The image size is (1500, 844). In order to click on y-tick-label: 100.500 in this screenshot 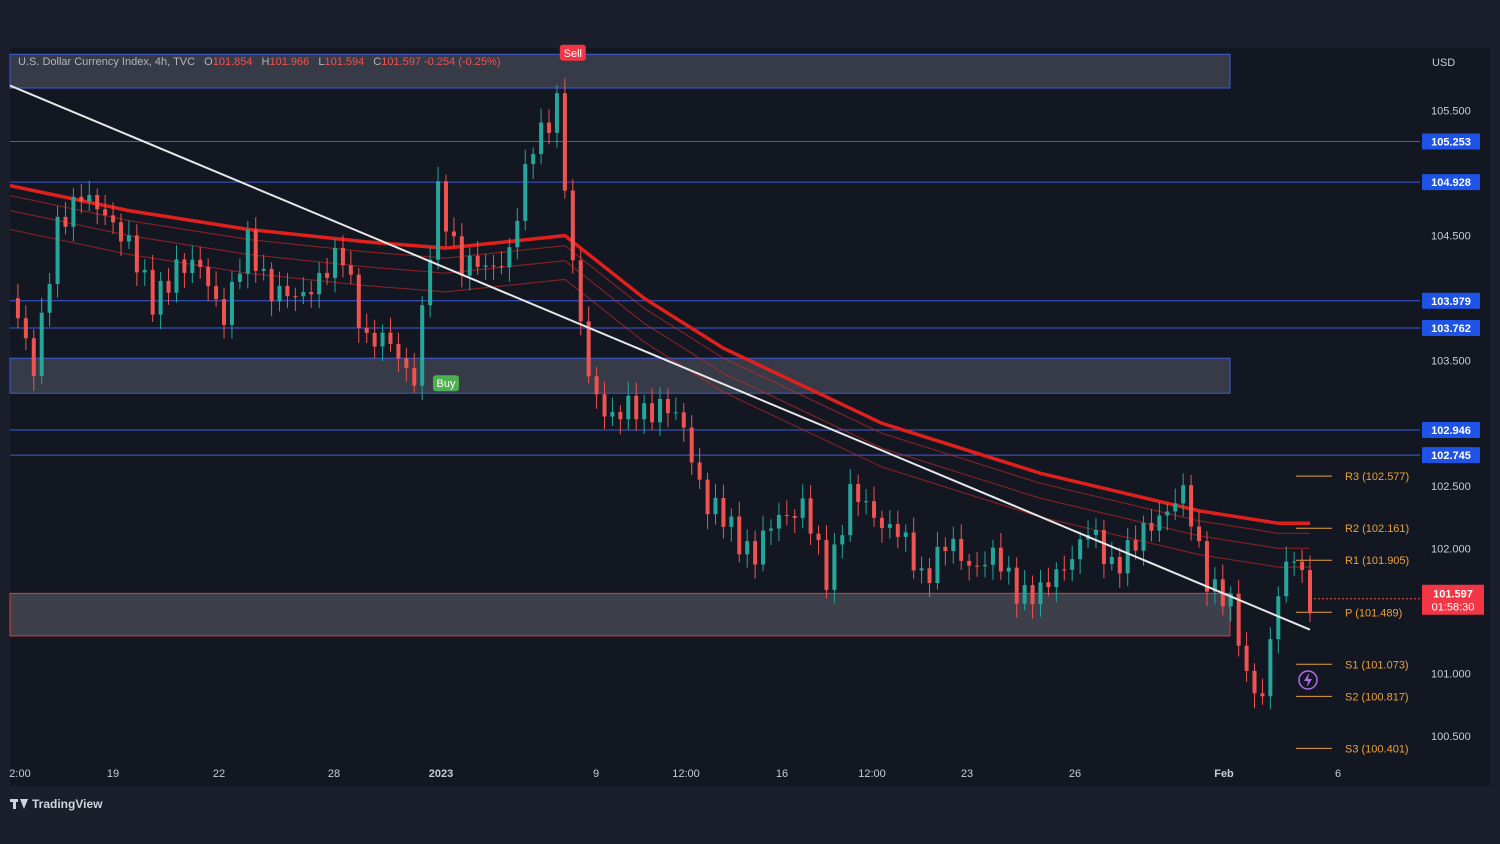, I will do `click(1451, 737)`.